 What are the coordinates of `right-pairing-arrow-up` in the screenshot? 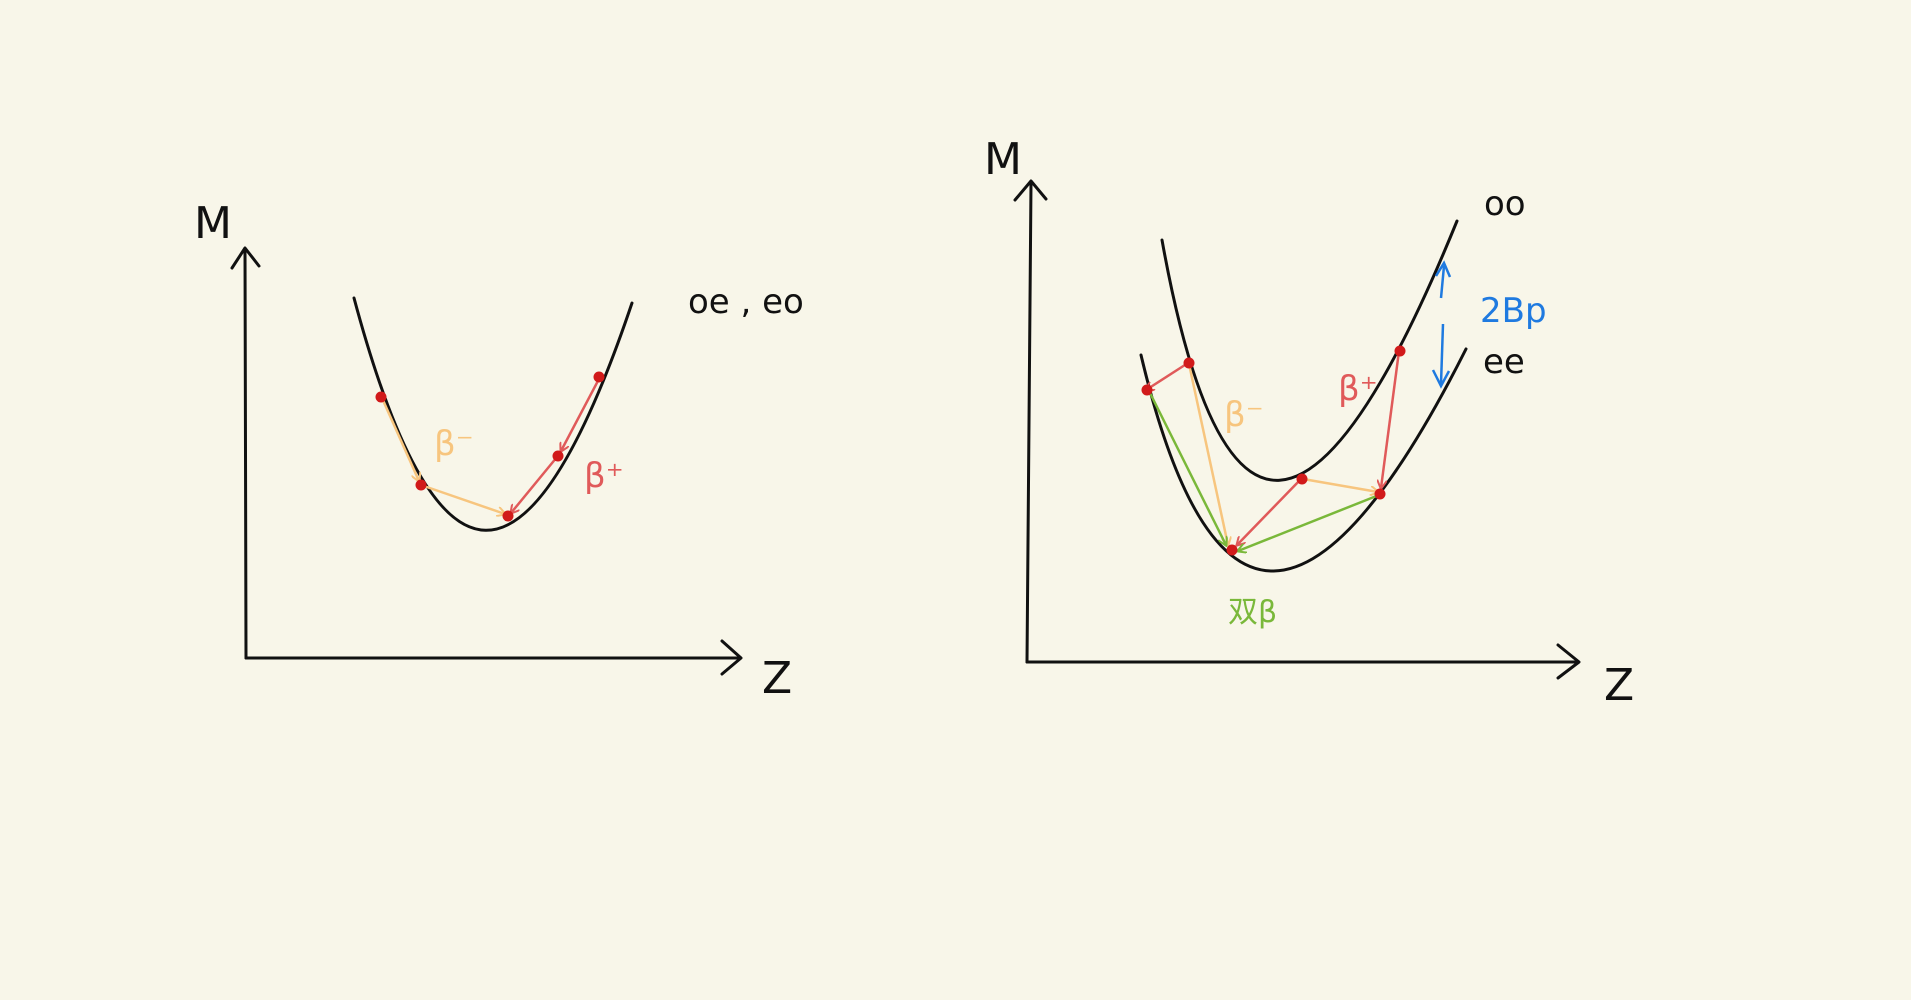 It's located at (1442, 282).